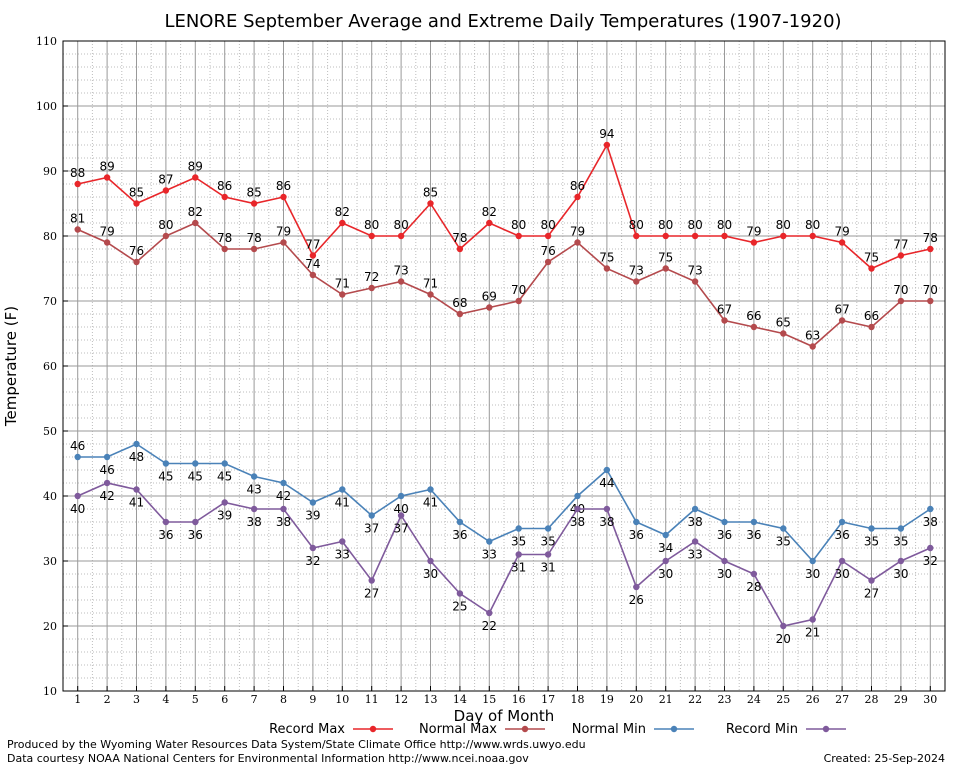  Describe the element at coordinates (312, 699) in the screenshot. I see `x-tick-label: 9` at that location.